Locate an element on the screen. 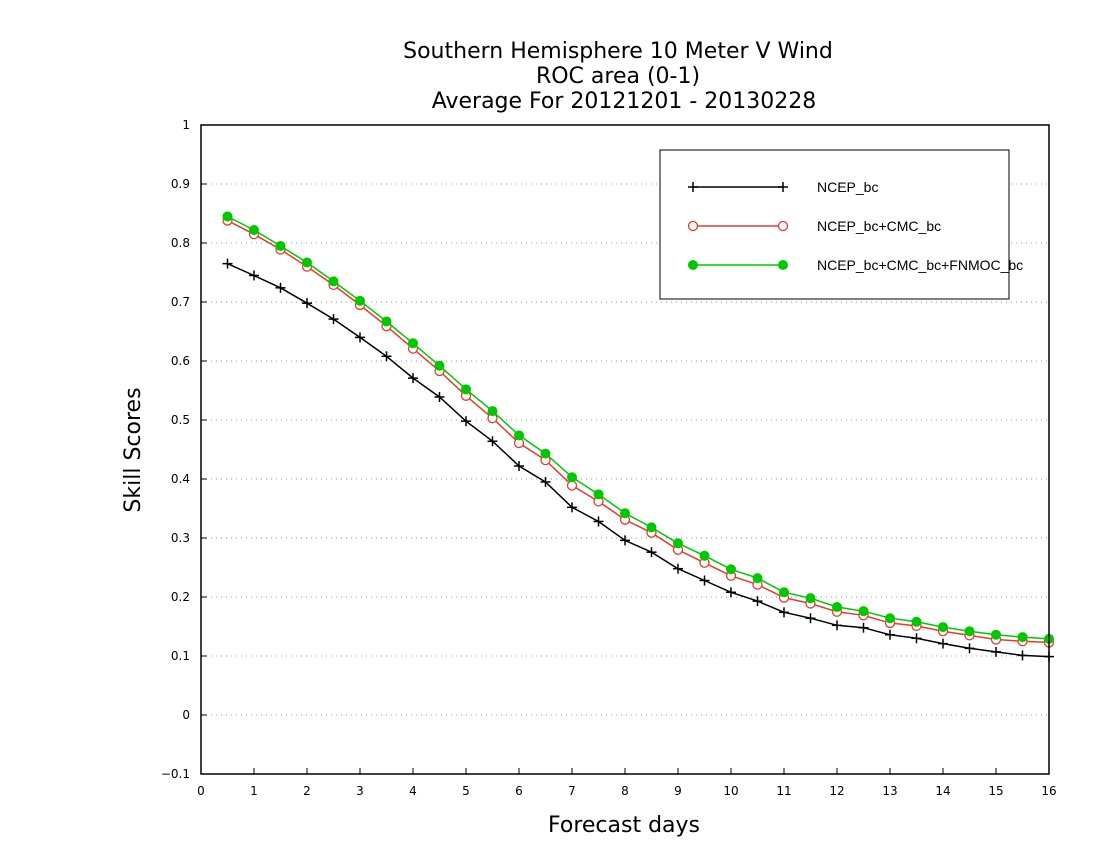 This screenshot has height=850, width=1100. x-tick-label: 14 is located at coordinates (942, 791).